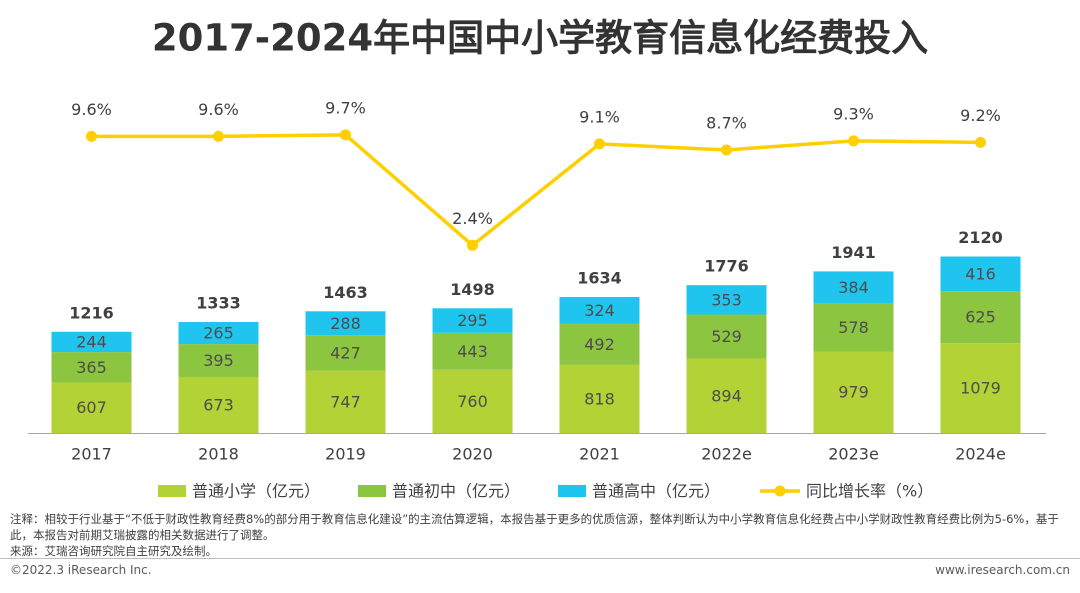  Describe the element at coordinates (540, 38) in the screenshot. I see `chart-title: 2017-2024年中国中小学教育信息化经费投入` at that location.